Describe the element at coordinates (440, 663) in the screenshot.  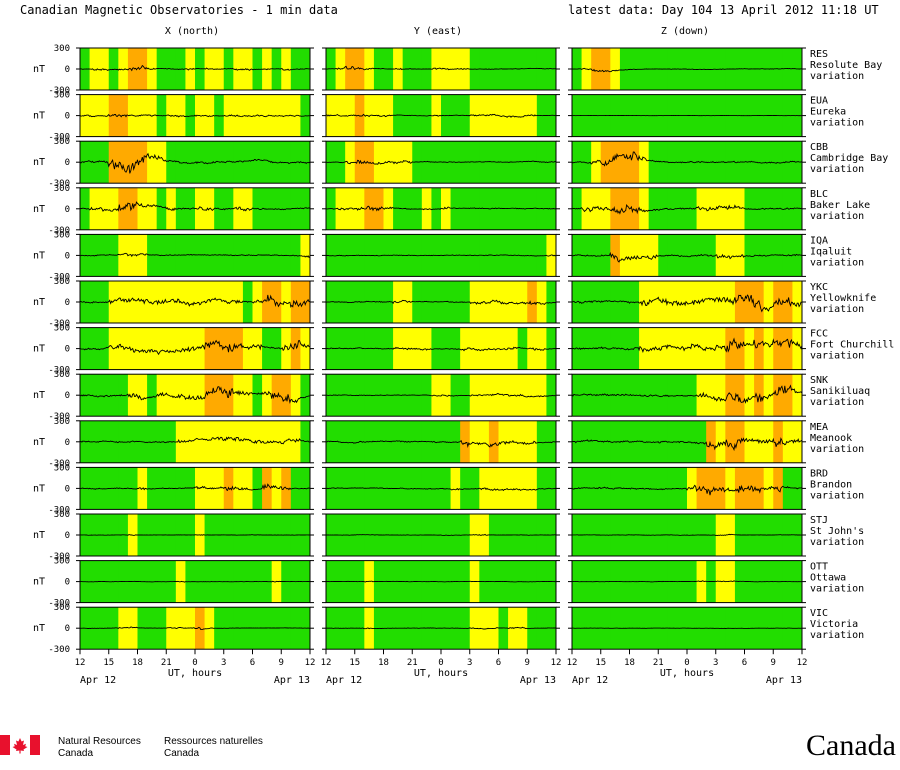
I see `x-tick-label: 0` at that location.